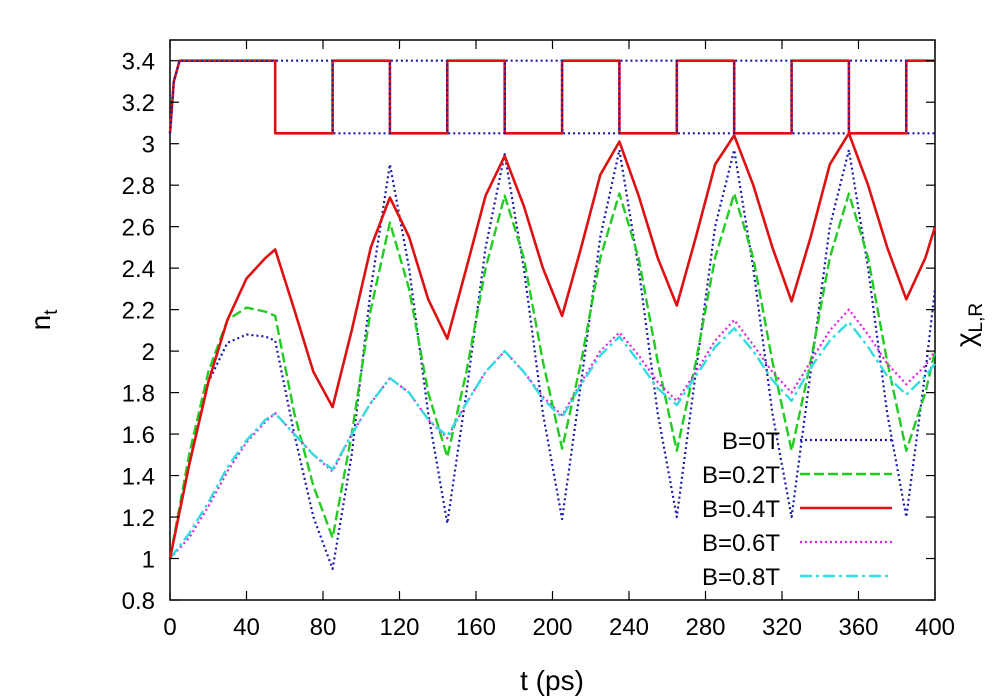 Image resolution: width=1000 pixels, height=700 pixels. I want to click on y-tick-label-1: 1, so click(148, 560).